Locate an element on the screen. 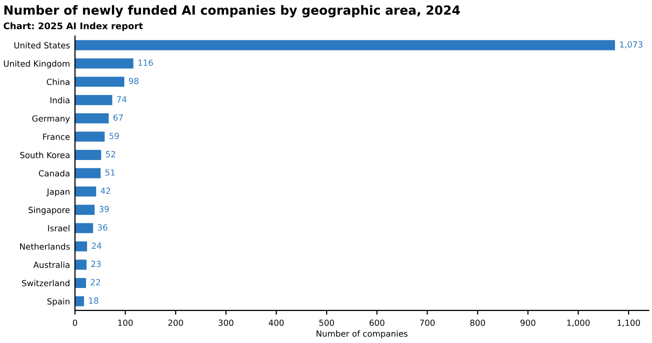  y-tick-label: China is located at coordinates (58, 82).